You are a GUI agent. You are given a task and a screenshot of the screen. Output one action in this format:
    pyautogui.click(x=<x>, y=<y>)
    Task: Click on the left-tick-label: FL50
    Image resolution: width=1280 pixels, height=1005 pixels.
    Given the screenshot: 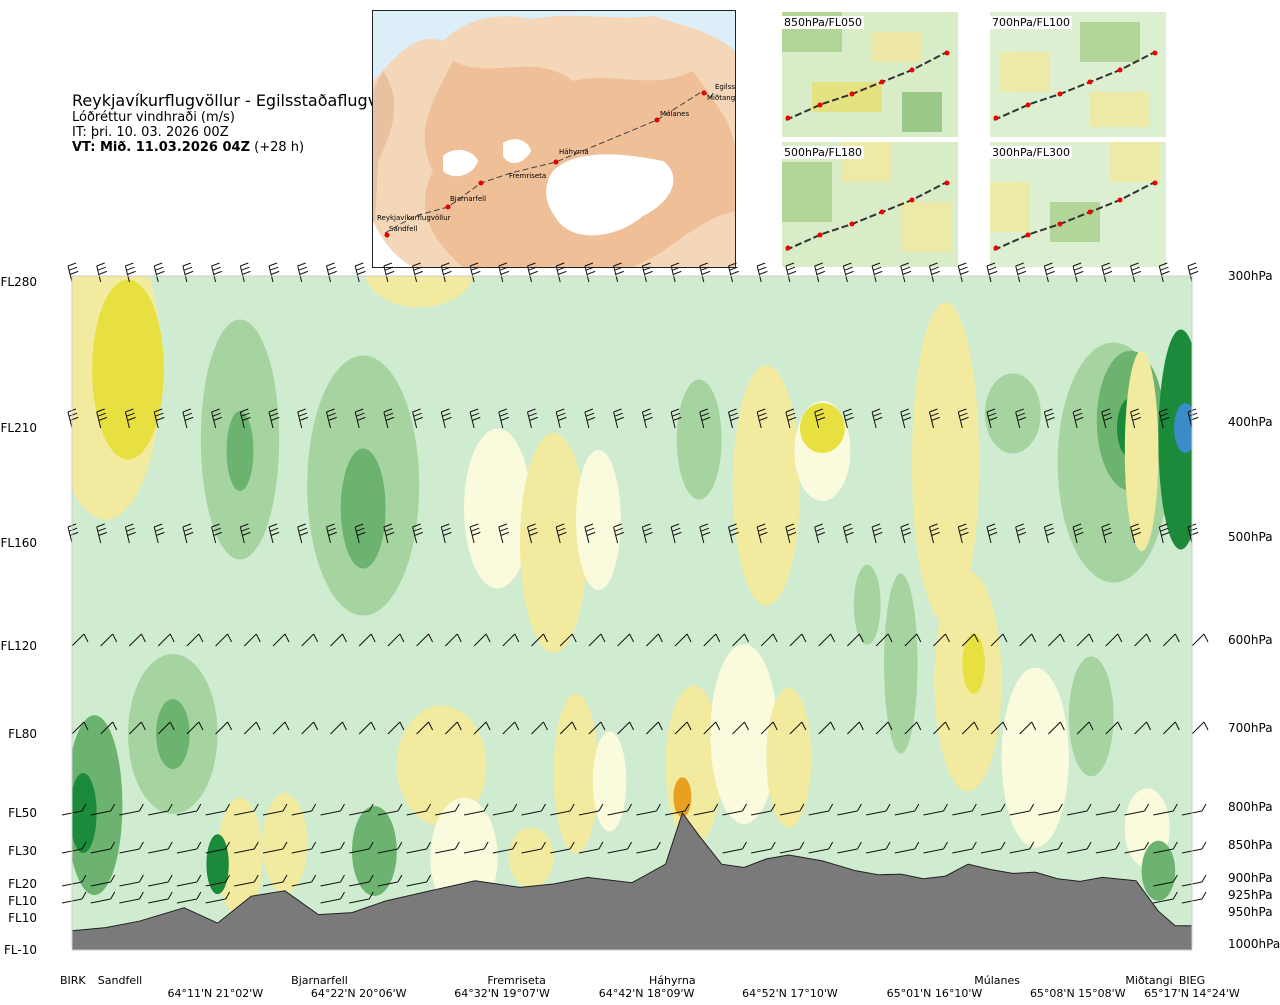 What is the action you would take?
    pyautogui.click(x=22, y=813)
    